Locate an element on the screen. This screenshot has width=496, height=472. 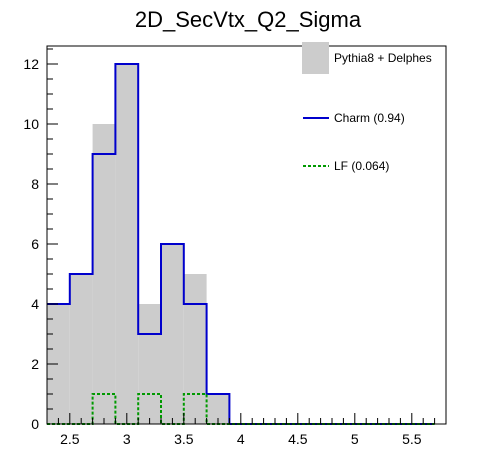
x-tick-label: 4.5 is located at coordinates (298, 439).